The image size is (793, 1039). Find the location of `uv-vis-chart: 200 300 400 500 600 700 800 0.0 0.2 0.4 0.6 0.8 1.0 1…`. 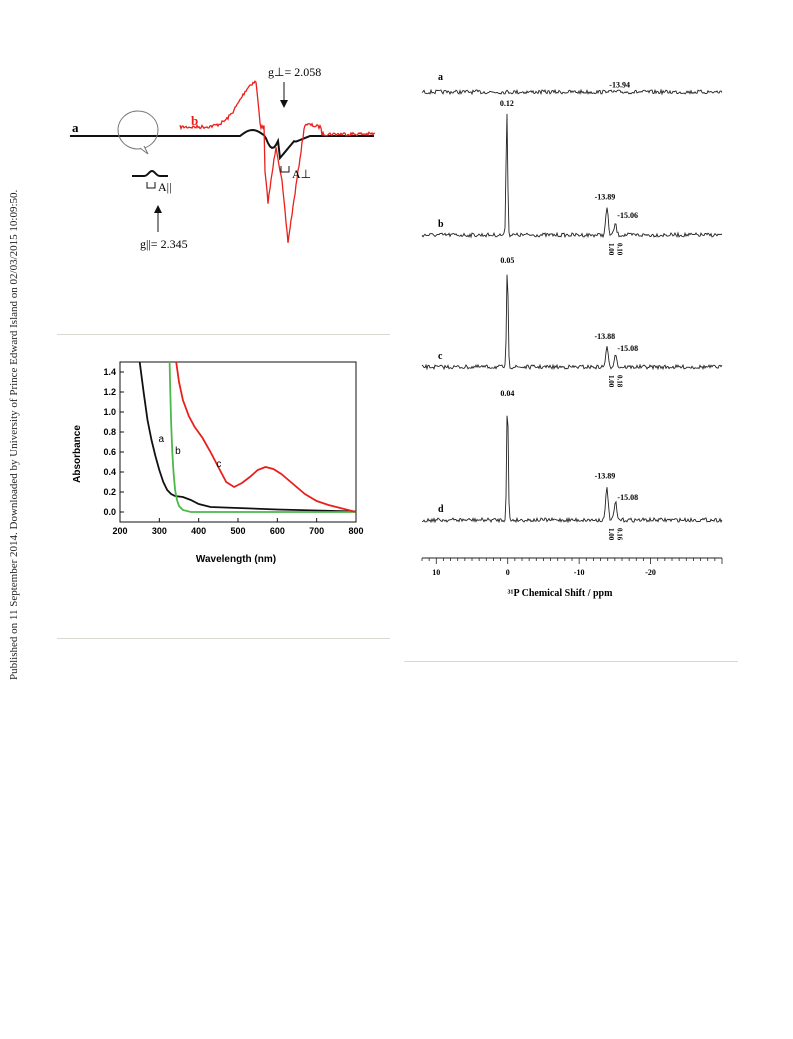

uv-vis-chart: 200 300 400 500 600 700 800 0.0 0.2 0.4 0.6 0.8 1.0 1… is located at coordinates (218, 463).